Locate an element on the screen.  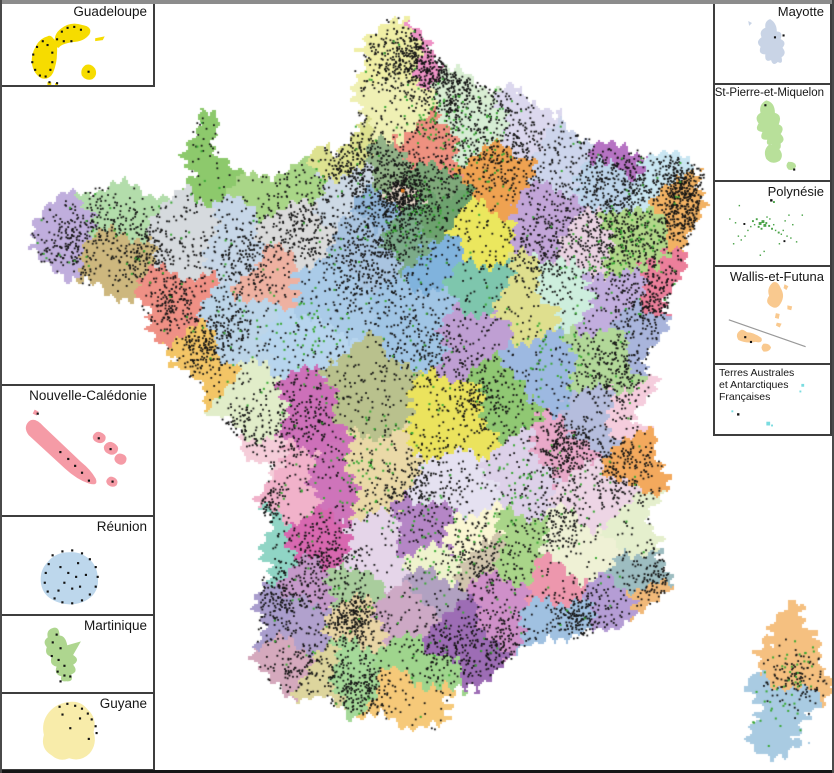
mayotte-commune-dots is located at coordinates (779, 36).